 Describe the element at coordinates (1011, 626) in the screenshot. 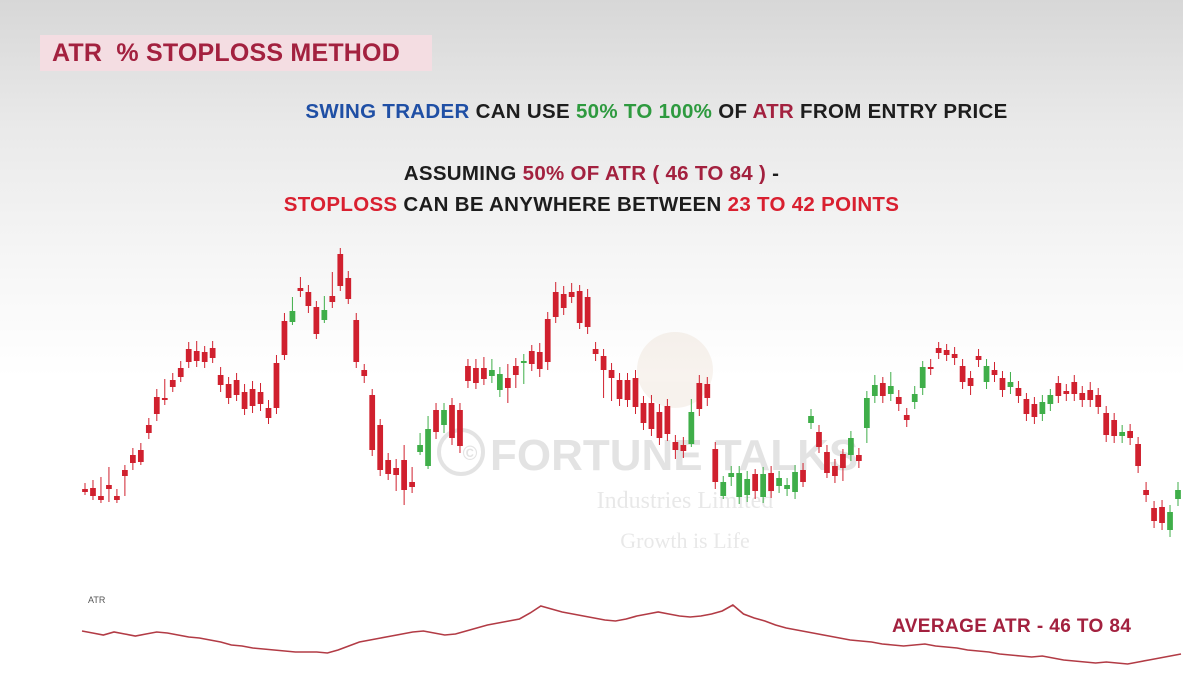

I see `average-atr-annotation: AVERAGE ATR - 46 TO 84` at that location.